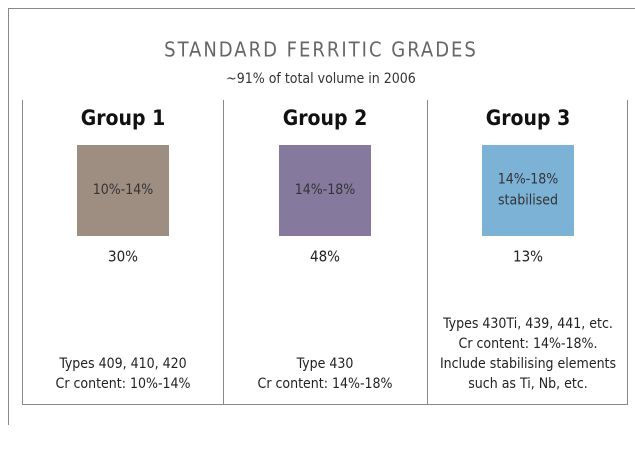 The image size is (635, 457). Describe the element at coordinates (321, 50) in the screenshot. I see `title: STANDARD FERRITIC GRADES` at that location.